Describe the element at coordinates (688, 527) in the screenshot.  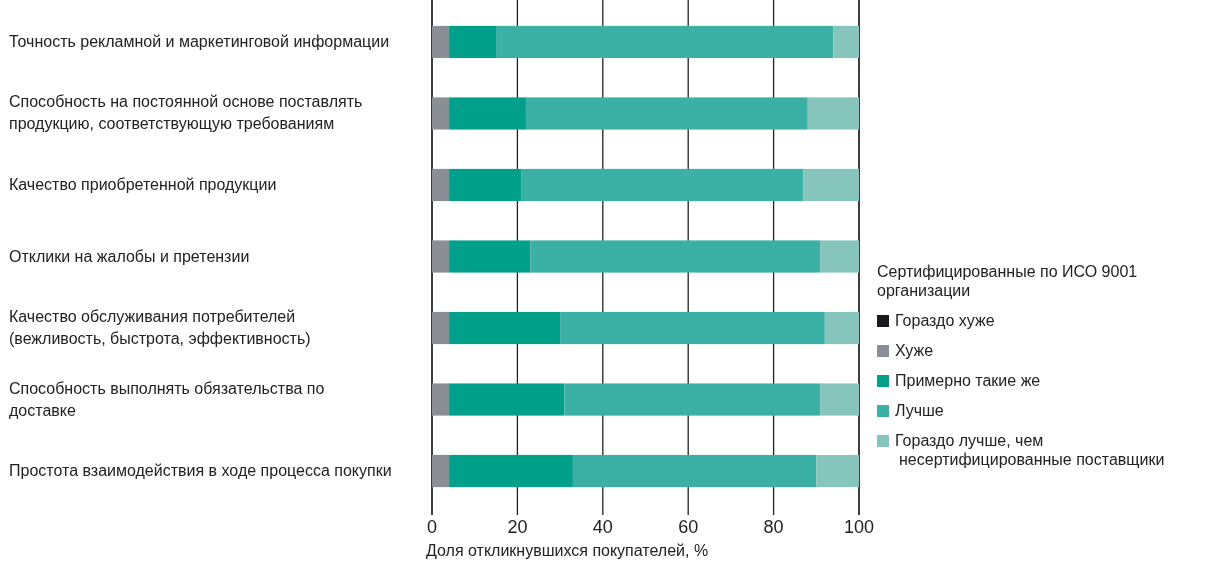
I see `x-tick-label: 60` at that location.